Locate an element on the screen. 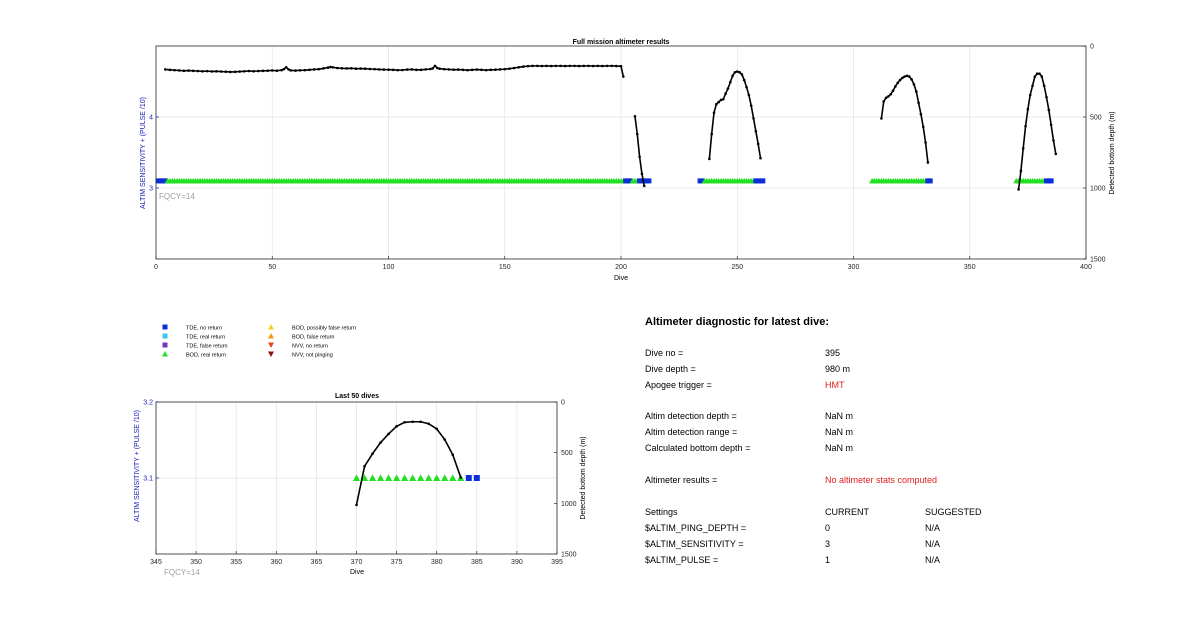  c2-y2-axis-label: Detected bottom depth (m) is located at coordinates (583, 477).